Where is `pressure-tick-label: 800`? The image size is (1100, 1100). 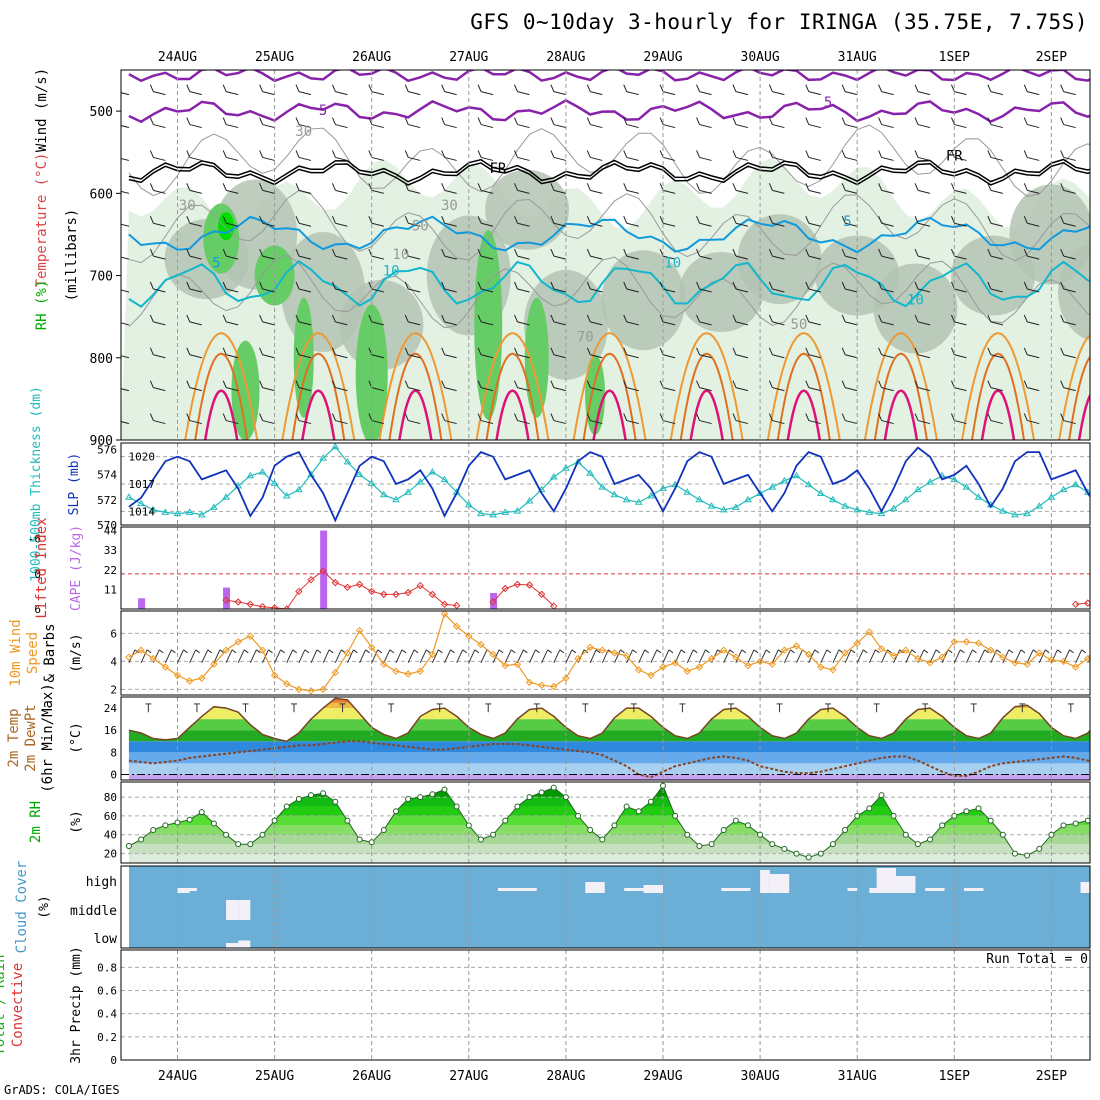
pressure-tick-label: 800 is located at coordinates (101, 359).